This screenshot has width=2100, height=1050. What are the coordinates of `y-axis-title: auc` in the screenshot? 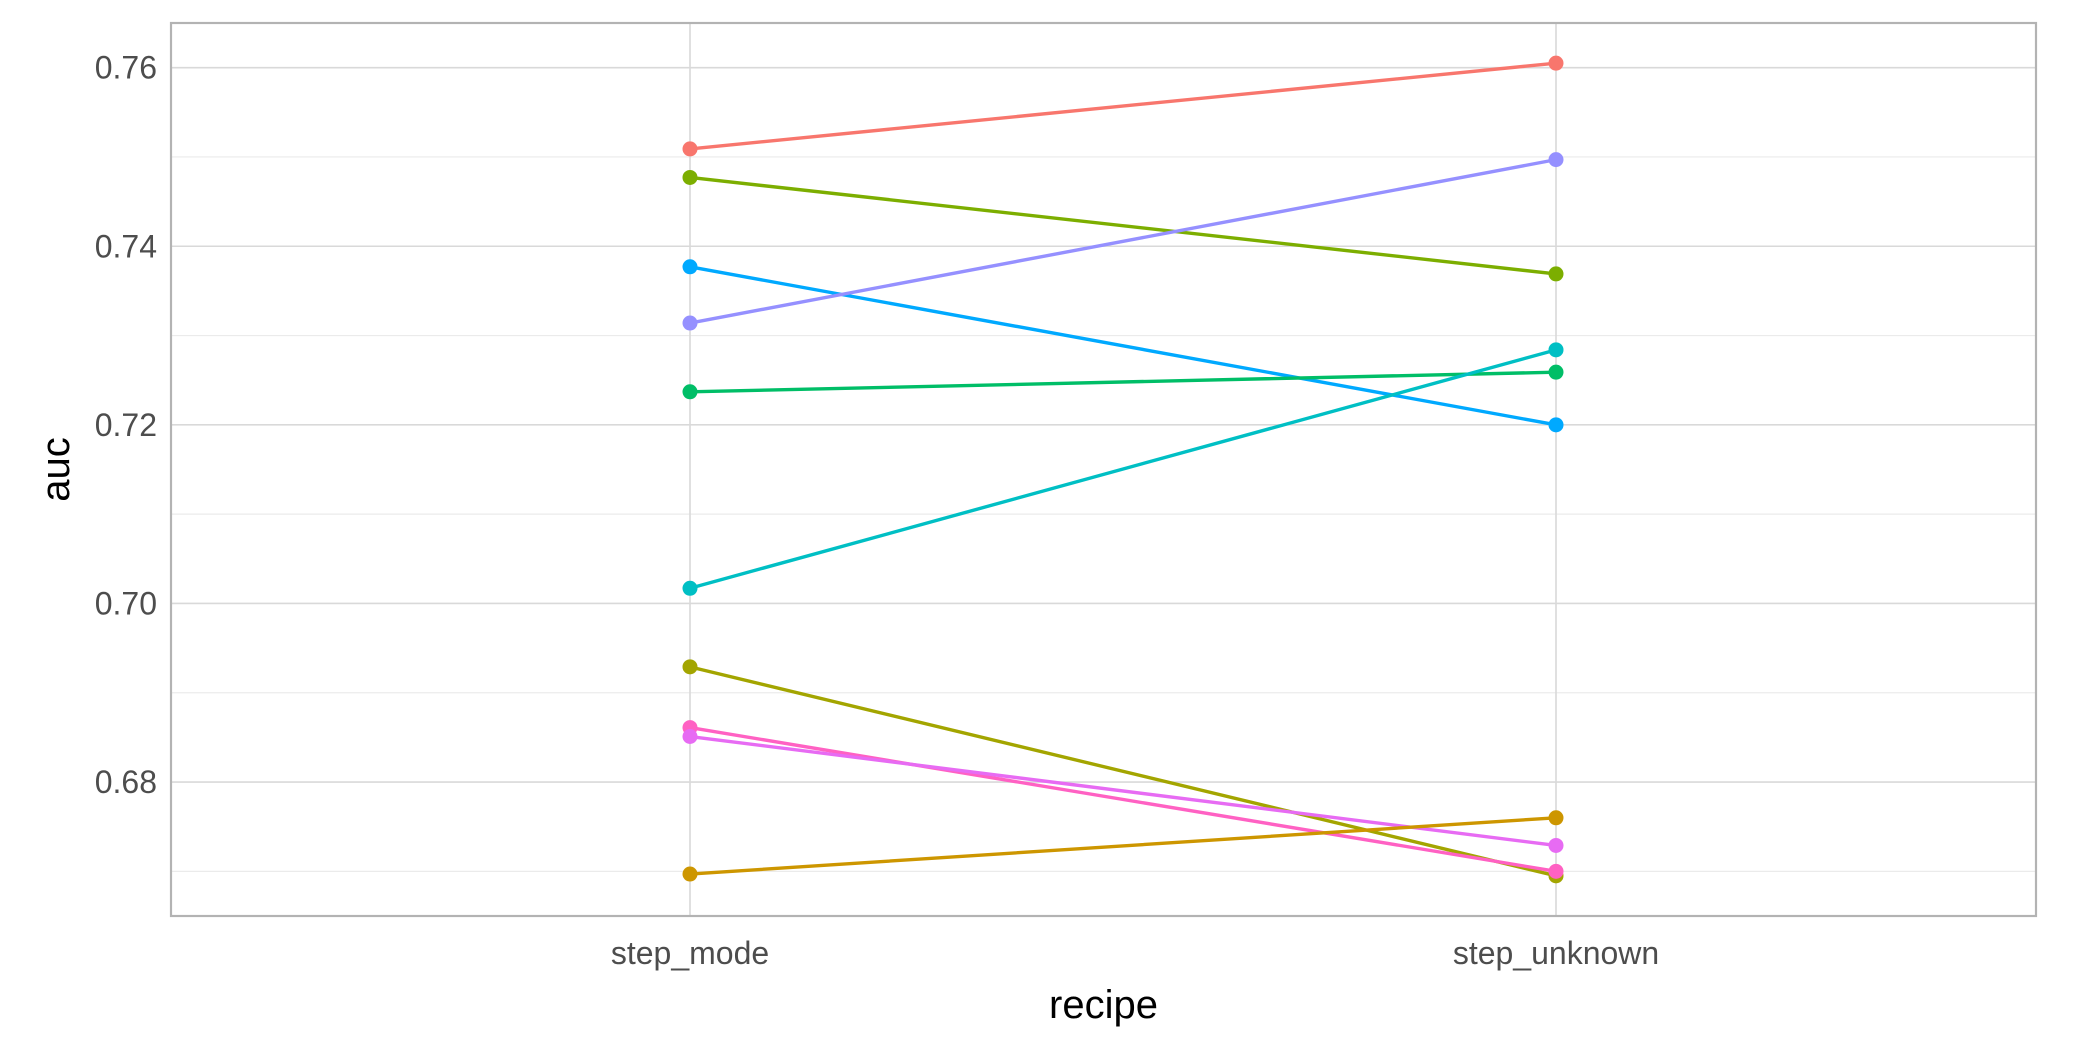 It's located at (56, 469).